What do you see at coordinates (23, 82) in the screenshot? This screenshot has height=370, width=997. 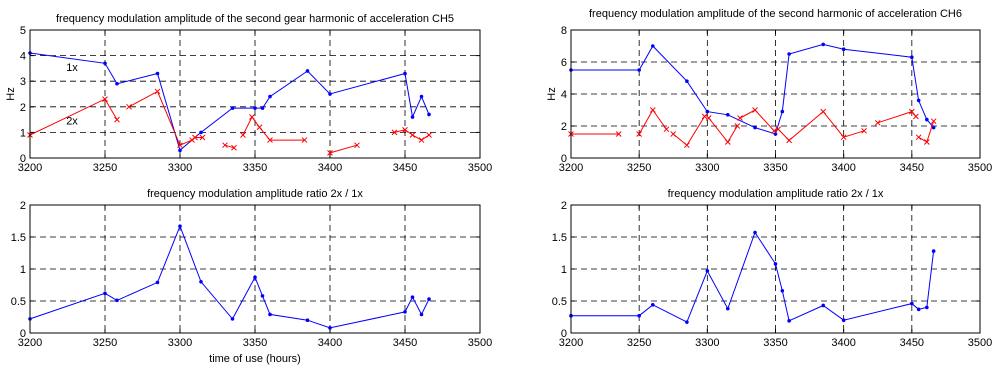 I see `y-tick-label: 3` at bounding box center [23, 82].